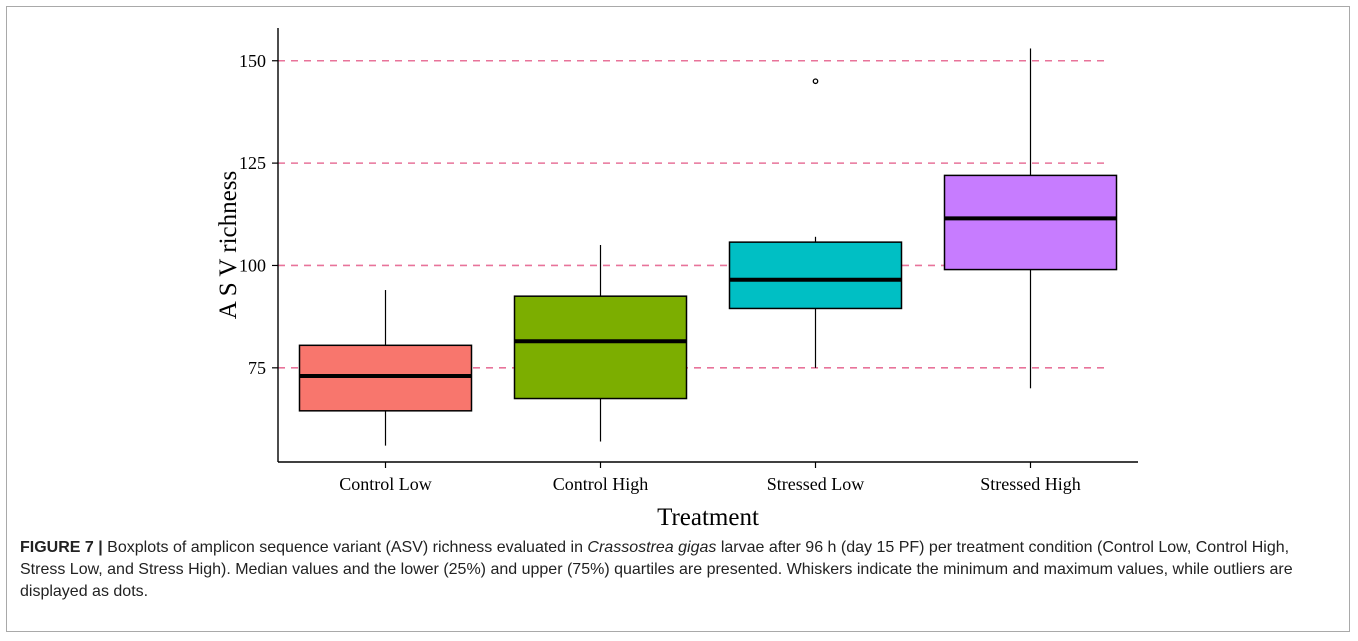 The width and height of the screenshot is (1358, 641). Describe the element at coordinates (816, 484) in the screenshot. I see `x-tick-label-stressed-low: Stressed Low` at that location.